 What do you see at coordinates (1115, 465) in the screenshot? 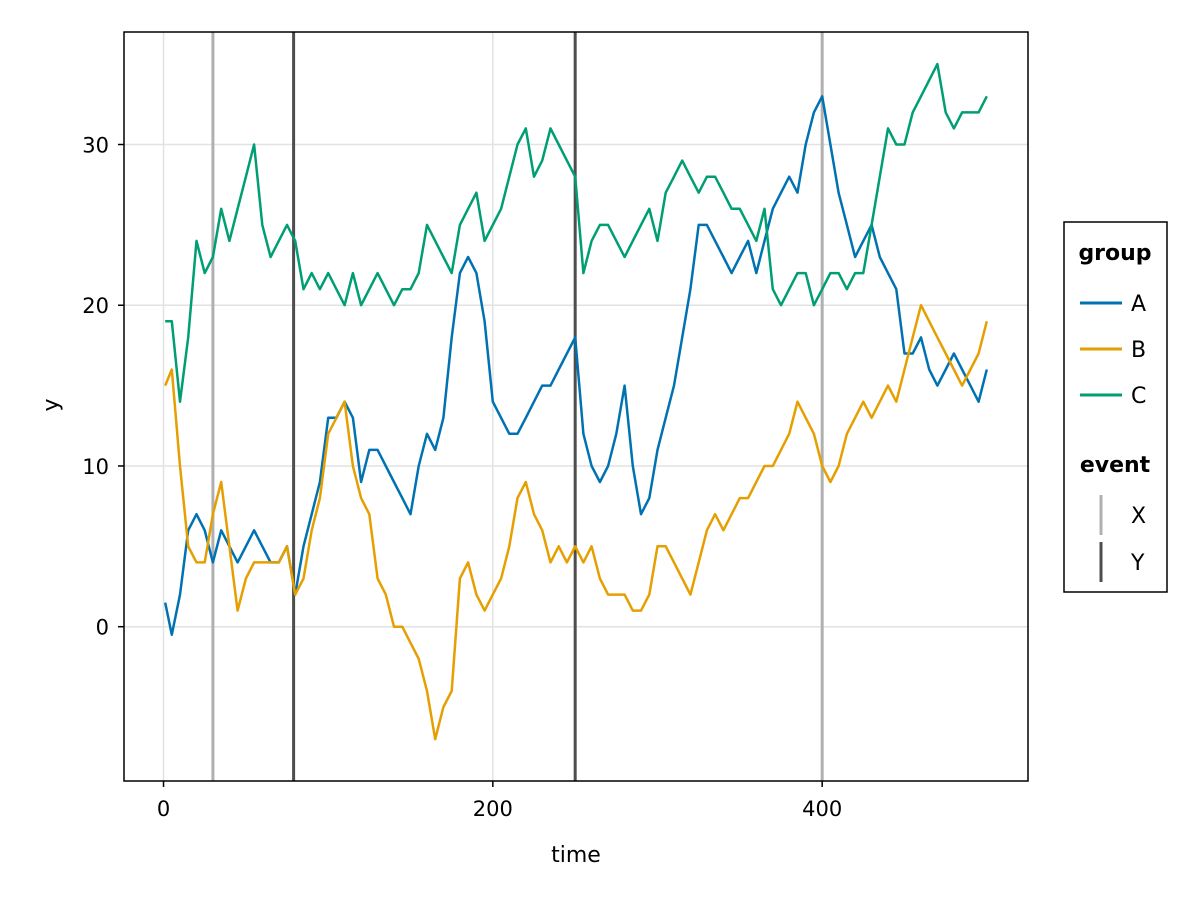
I see `legend-title-event: event` at bounding box center [1115, 465].